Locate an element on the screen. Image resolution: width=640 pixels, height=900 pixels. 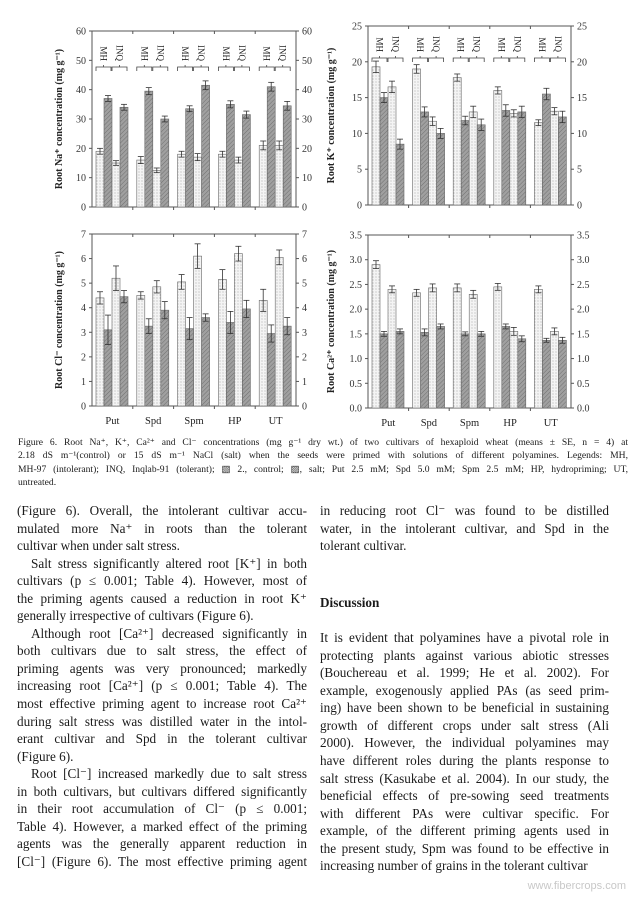
y-tick-label: 0.0 is located at coordinates (356, 409).